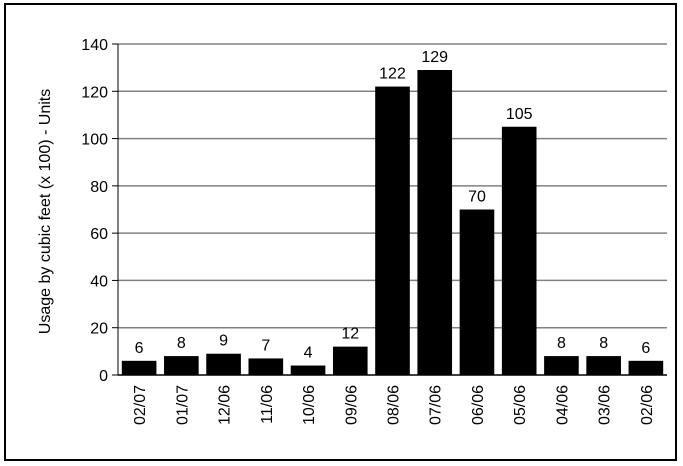  What do you see at coordinates (309, 405) in the screenshot?
I see `x-tick-label: 10/06` at bounding box center [309, 405].